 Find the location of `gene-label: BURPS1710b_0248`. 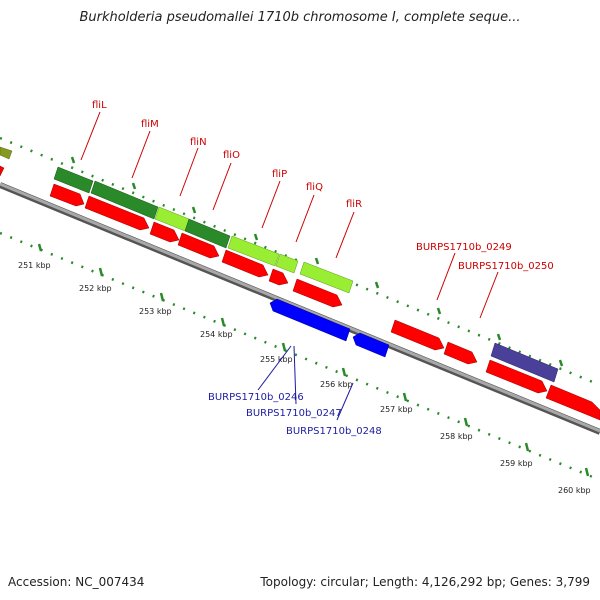

gene-label: BURPS1710b_0248 is located at coordinates (334, 431).